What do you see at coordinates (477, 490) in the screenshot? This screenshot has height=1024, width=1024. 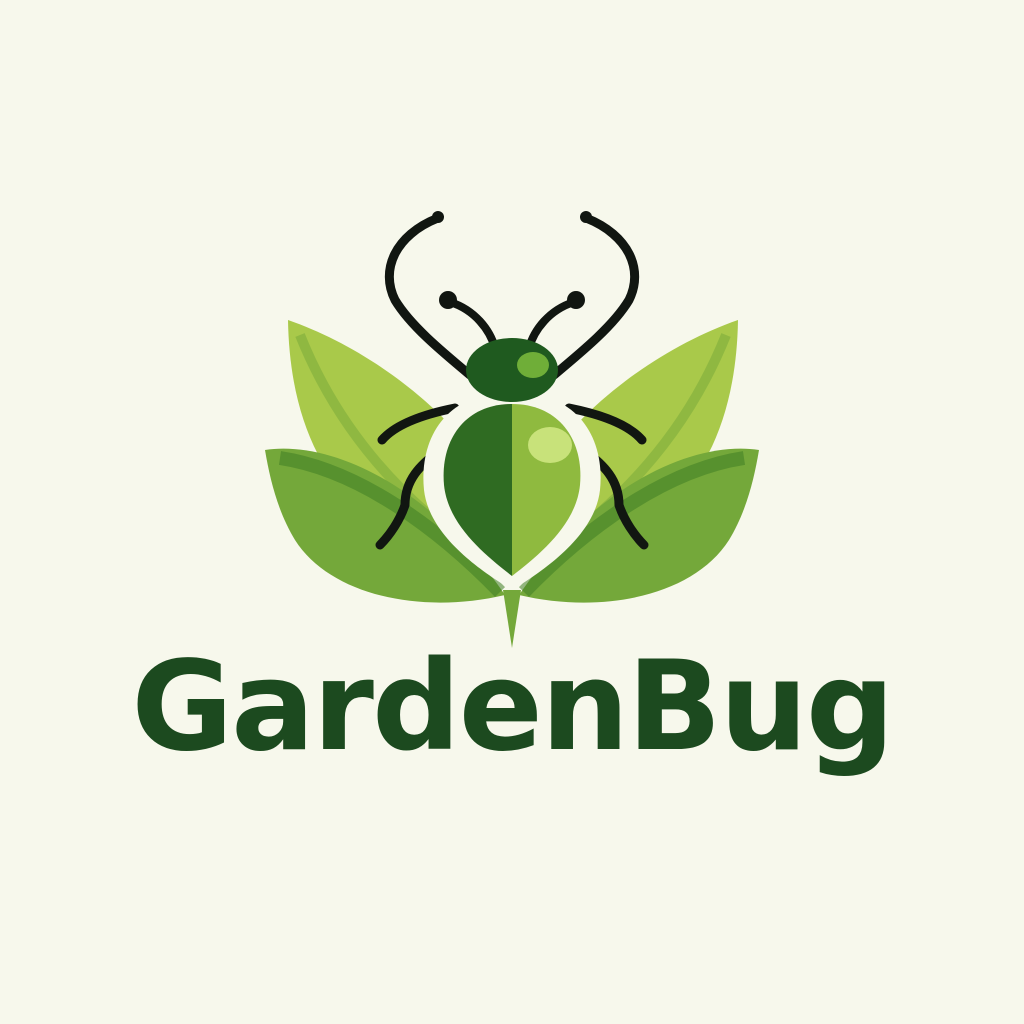 I see `beetle-body-left` at bounding box center [477, 490].